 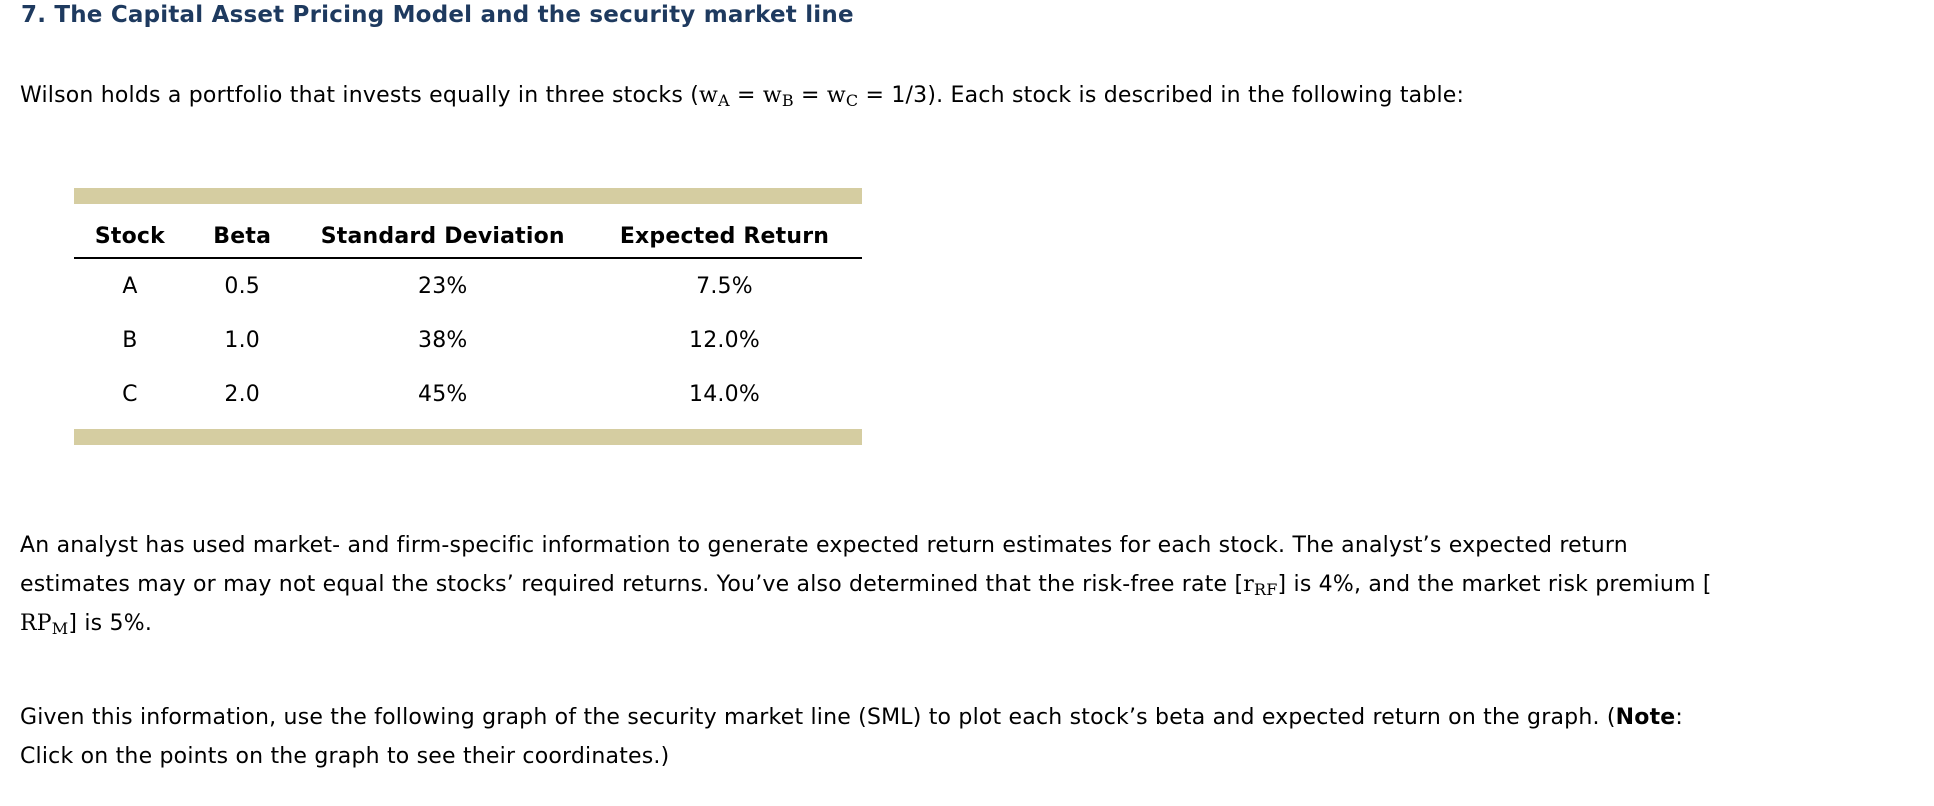 I want to click on table-row-stock-b: B 1.0 38% 12.0%, so click(x=468, y=340).